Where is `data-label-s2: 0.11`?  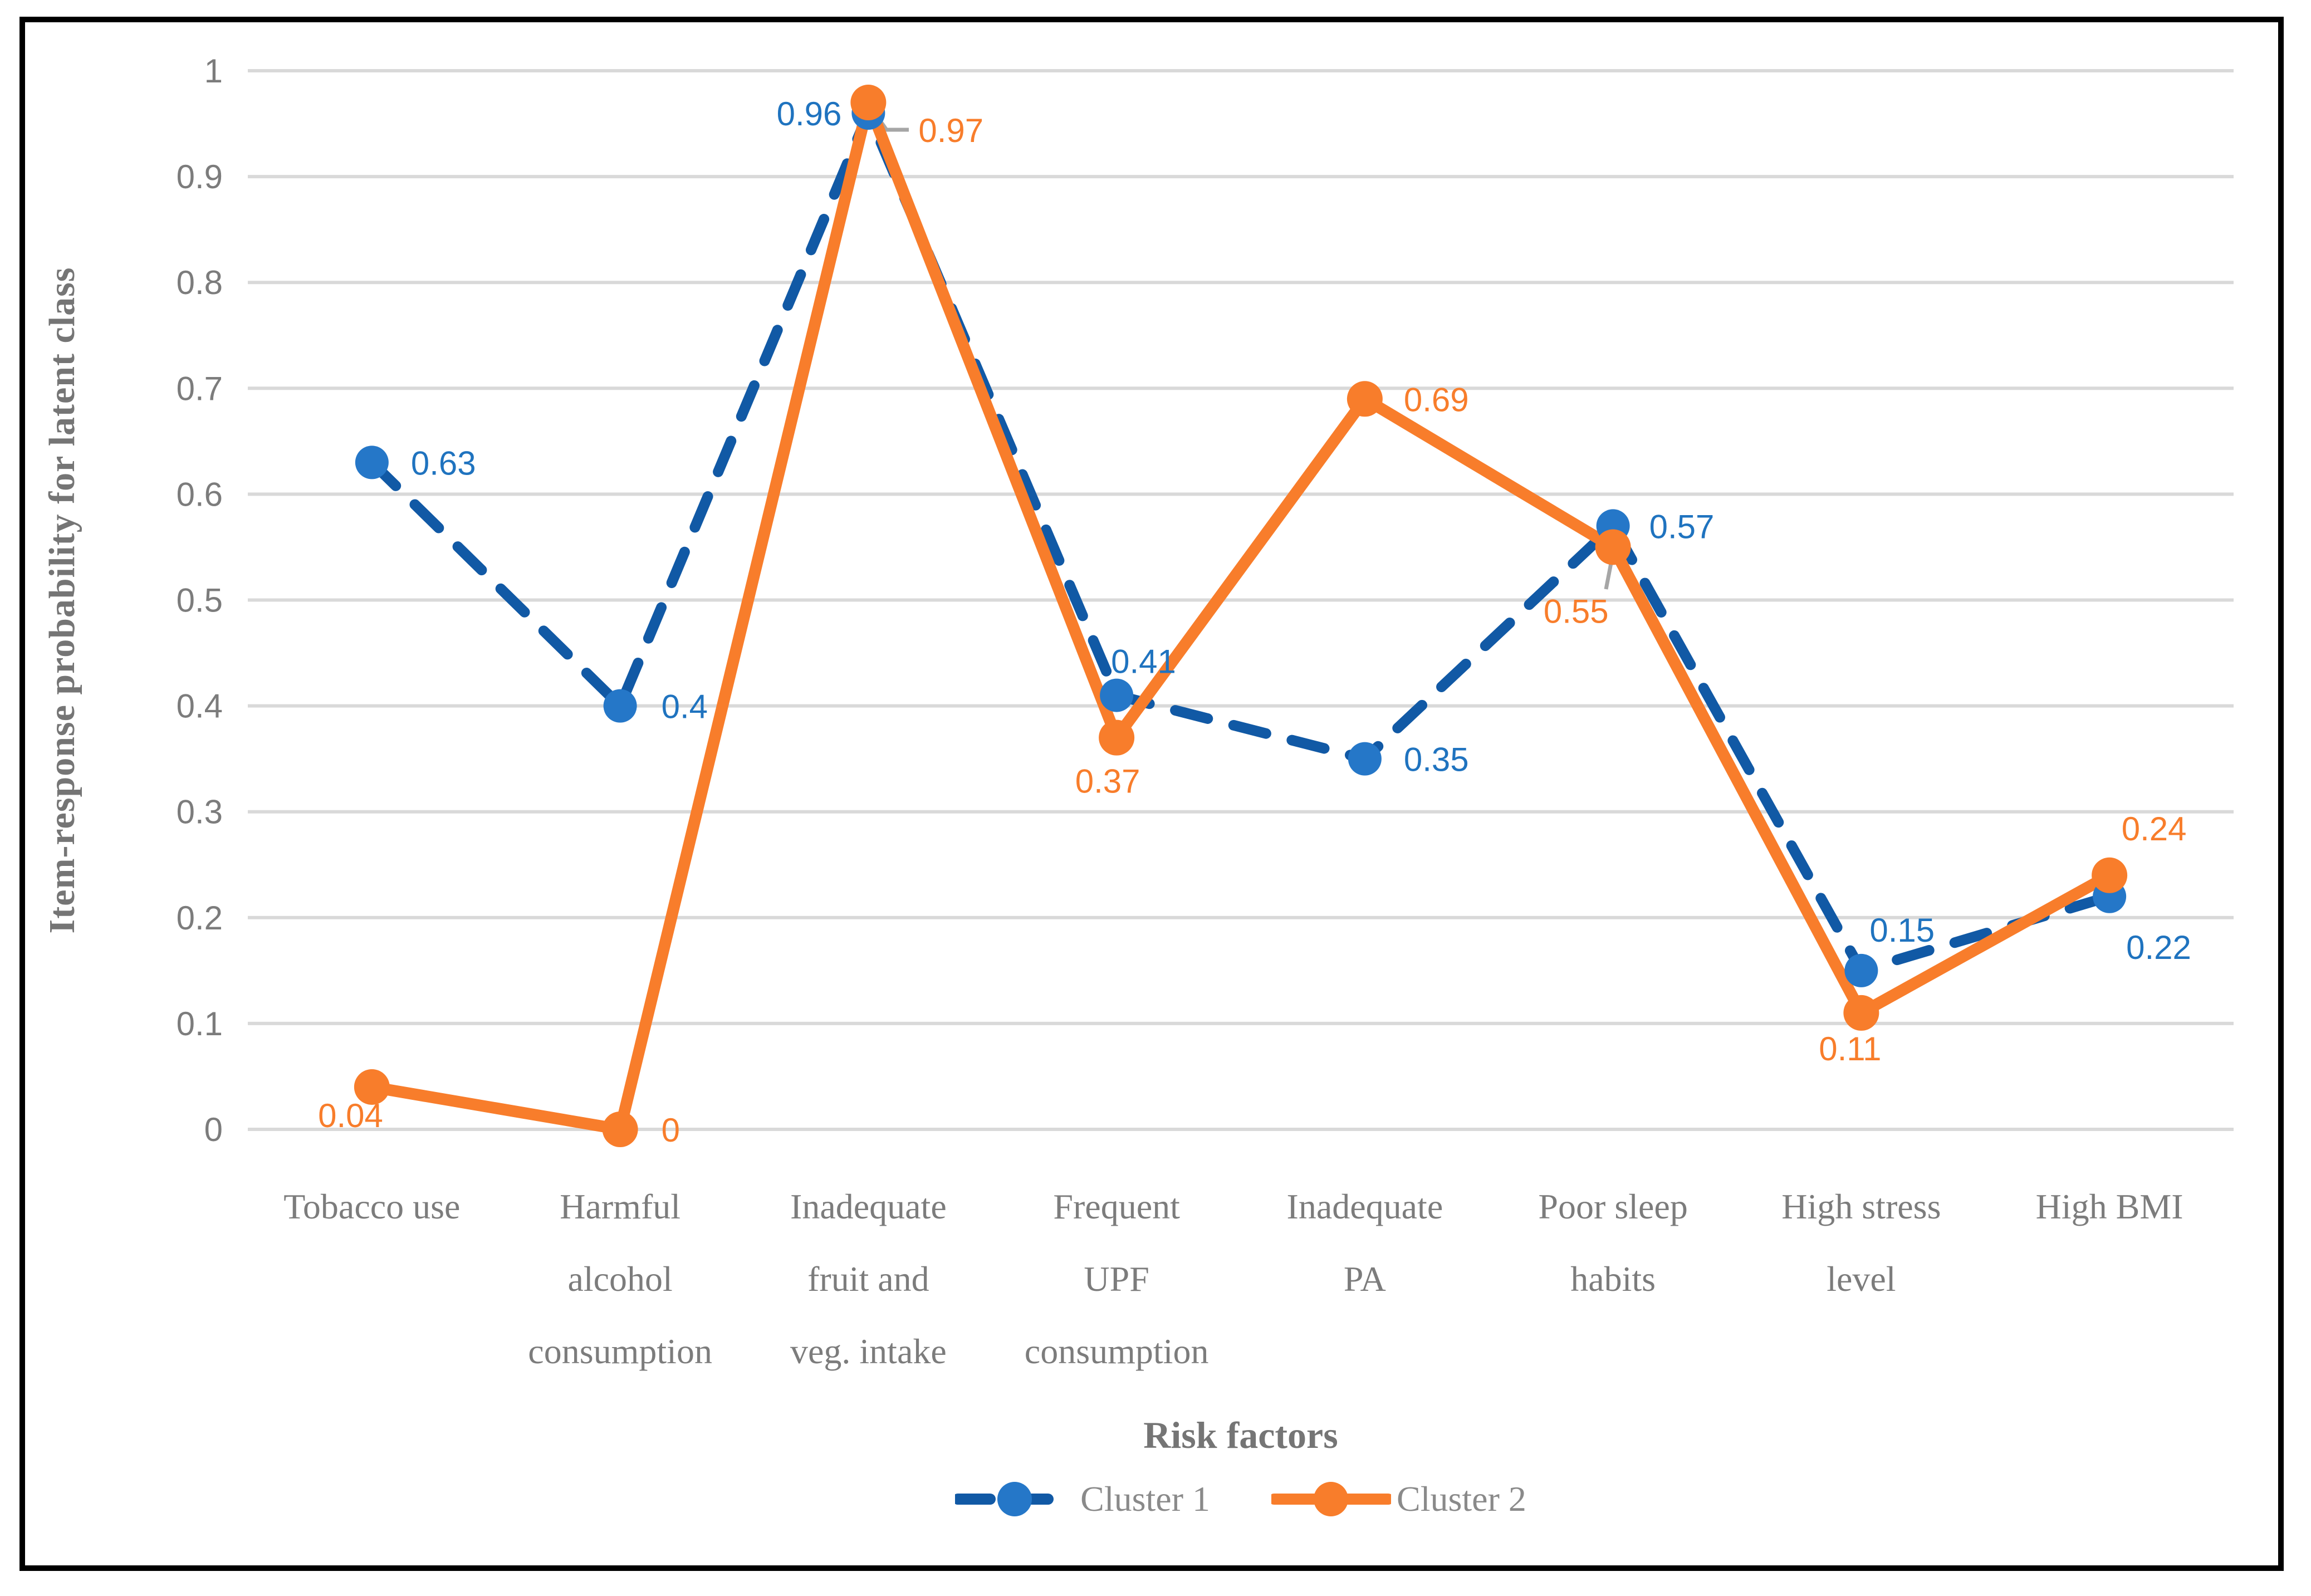 data-label-s2: 0.11 is located at coordinates (1850, 1049).